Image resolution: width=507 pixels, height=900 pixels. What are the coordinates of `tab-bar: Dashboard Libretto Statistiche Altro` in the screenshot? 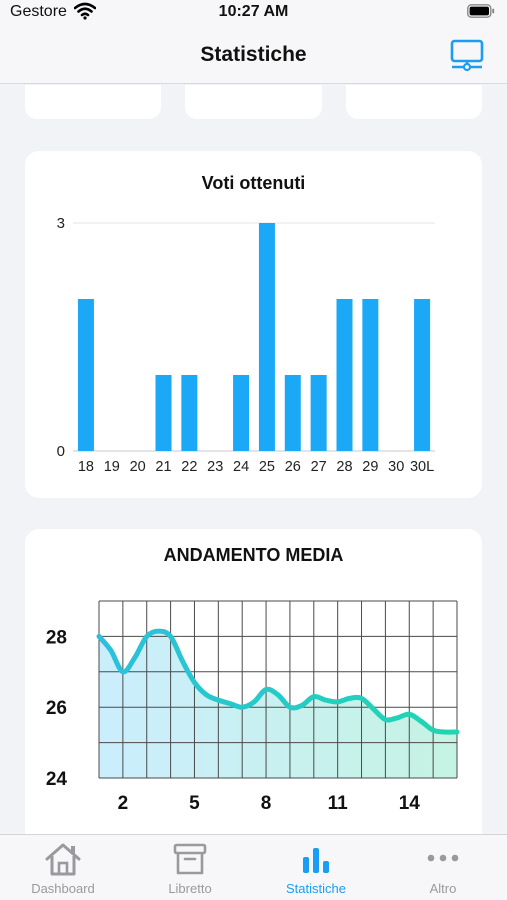 It's located at (253, 867).